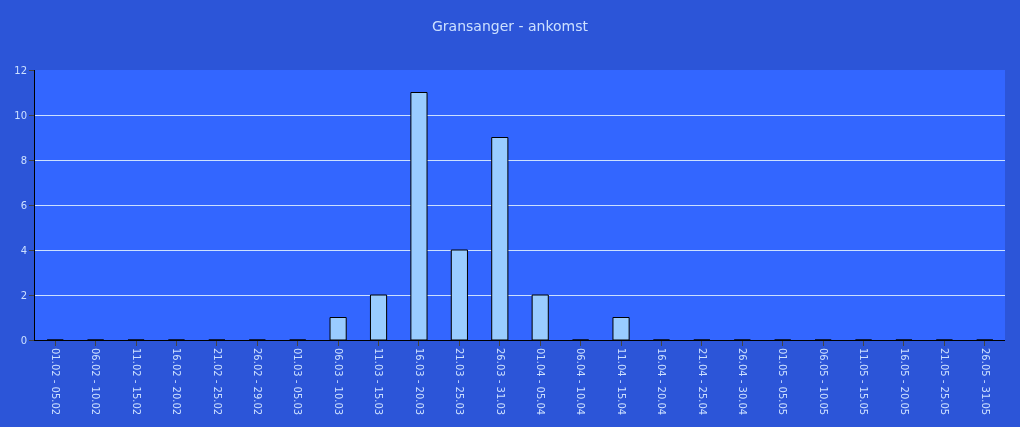 The height and width of the screenshot is (427, 1020). What do you see at coordinates (20, 115) in the screenshot?
I see `y-tick-label: 10` at bounding box center [20, 115].